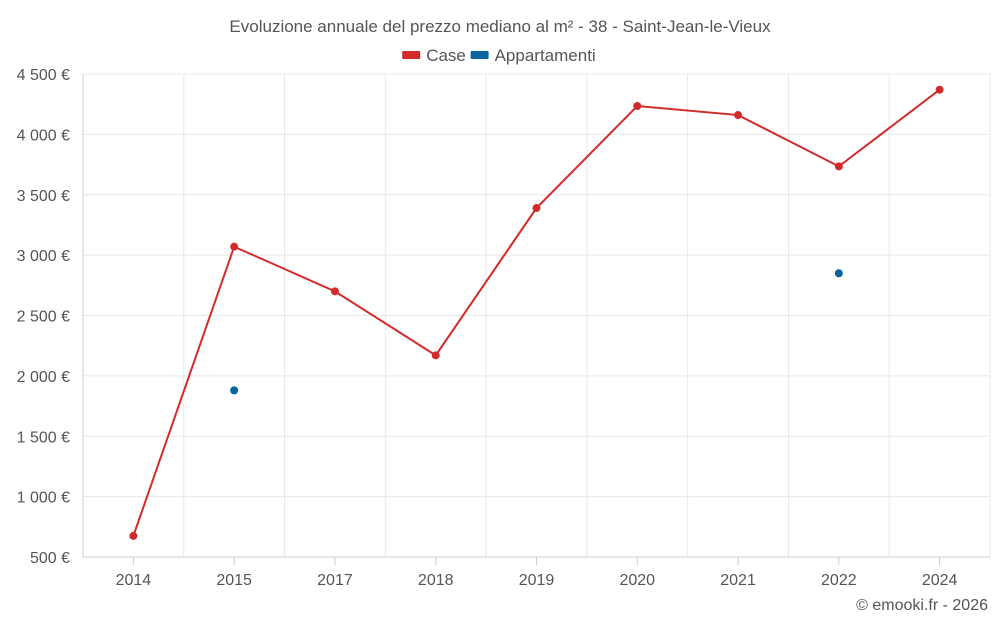 This screenshot has height=625, width=1000. I want to click on legend-item-appartamenti: Appartamenti, so click(533, 55).